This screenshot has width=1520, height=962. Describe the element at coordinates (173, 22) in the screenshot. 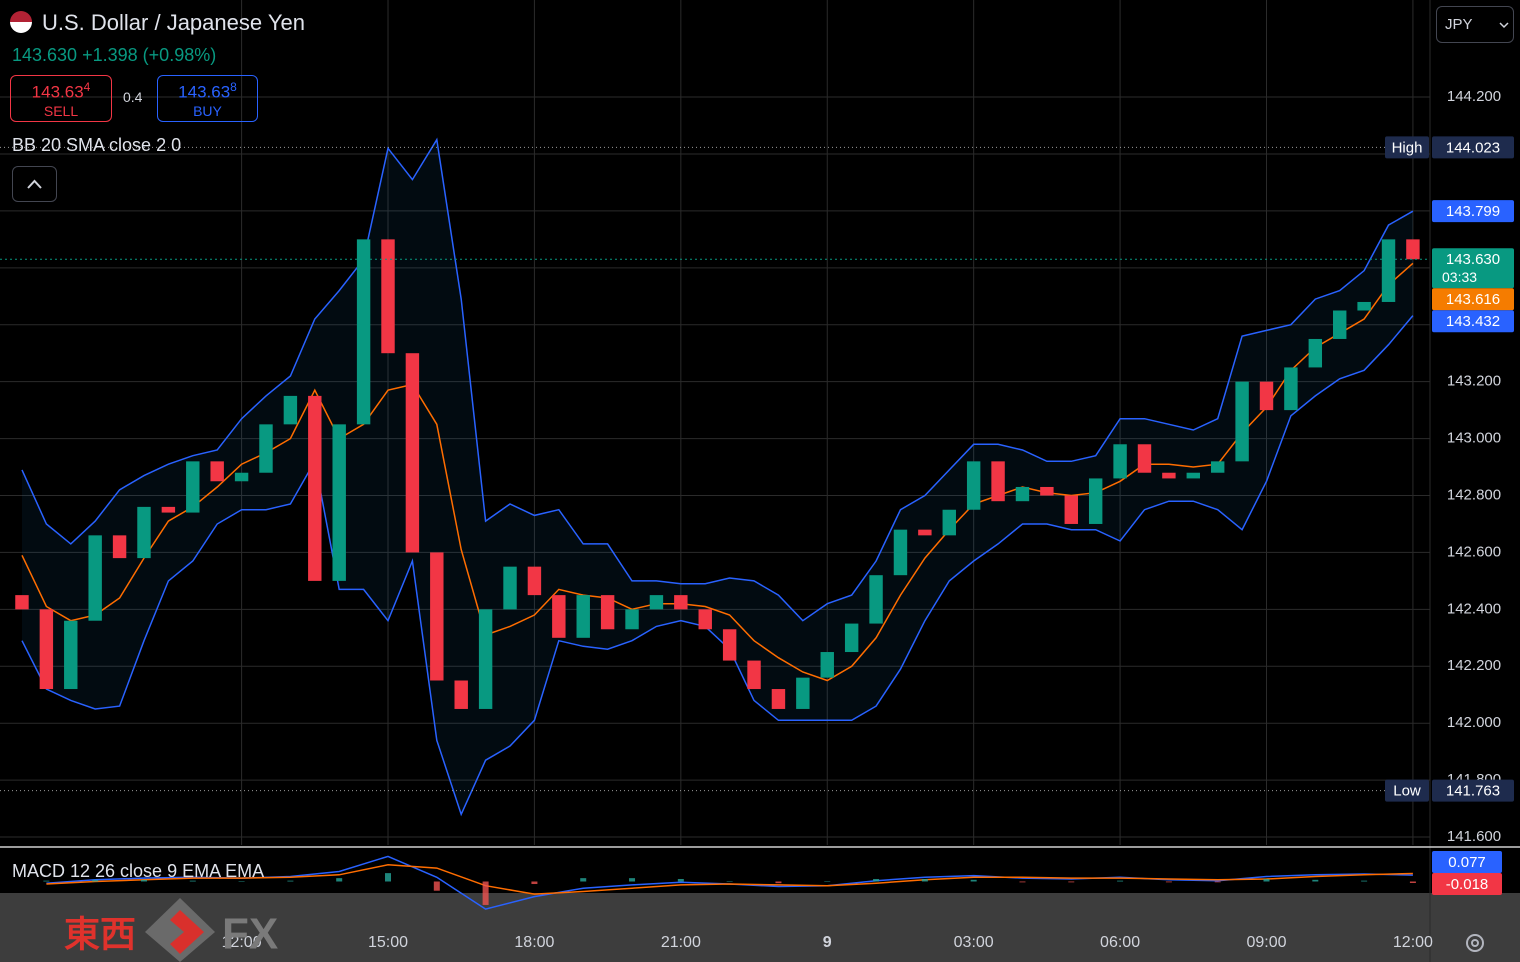

I see `symbol-title: U.S. Dollar / Japanese Yen` at that location.